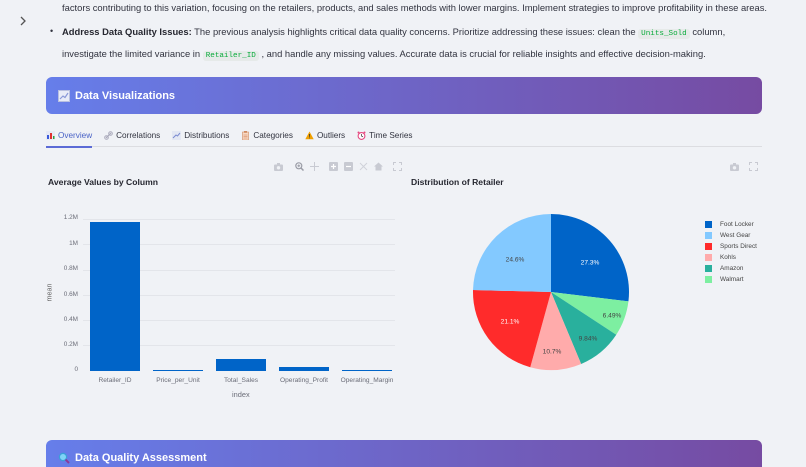 This screenshot has width=806, height=467. What do you see at coordinates (404, 453) in the screenshot?
I see `data-quality-header: Data Quality Assessment` at bounding box center [404, 453].